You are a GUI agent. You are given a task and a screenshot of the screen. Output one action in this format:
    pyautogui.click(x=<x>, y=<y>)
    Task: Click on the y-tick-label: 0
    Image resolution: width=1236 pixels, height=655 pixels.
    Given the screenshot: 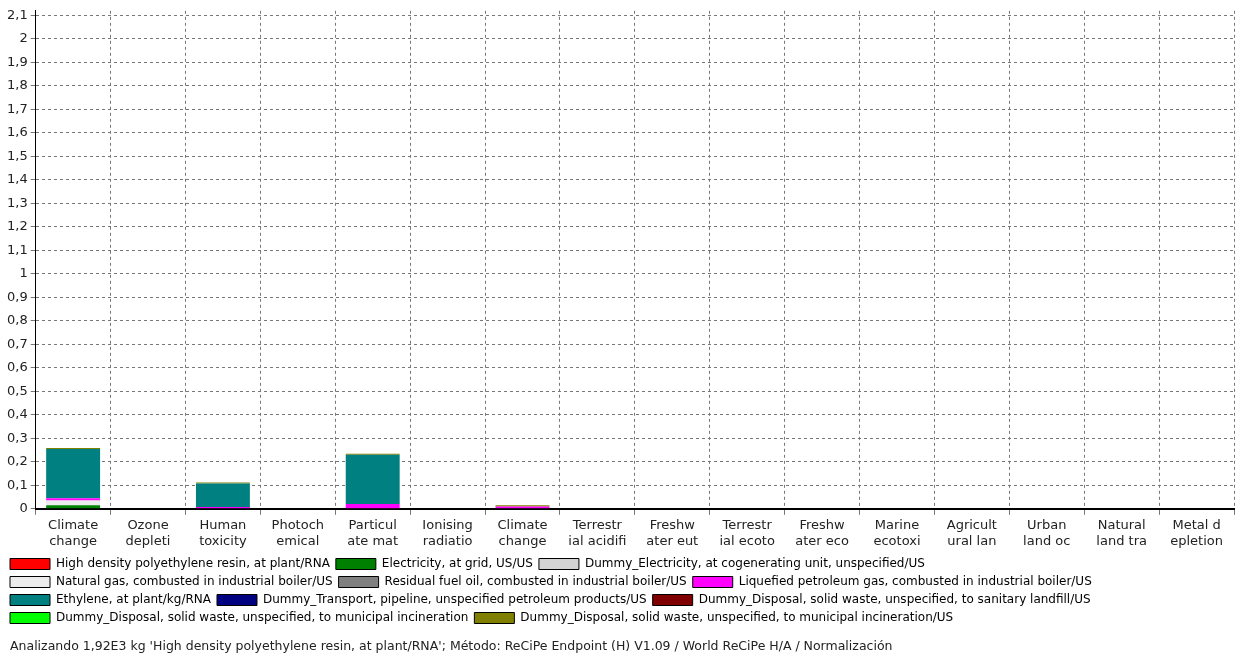 What is the action you would take?
    pyautogui.click(x=23, y=508)
    